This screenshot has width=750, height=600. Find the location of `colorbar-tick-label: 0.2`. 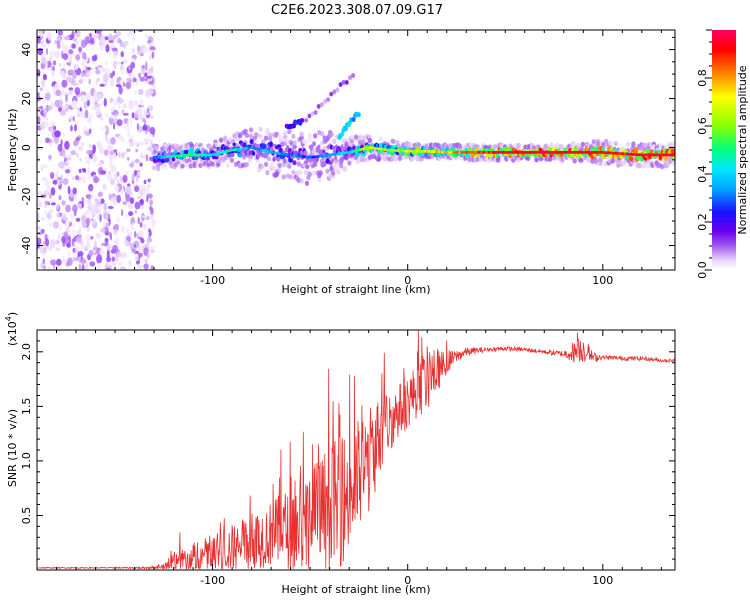

colorbar-tick-label: 0.2 is located at coordinates (702, 222).